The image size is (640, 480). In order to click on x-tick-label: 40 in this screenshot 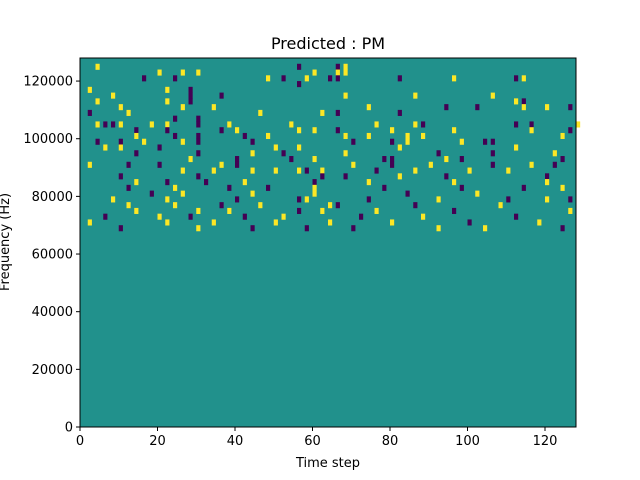, I will do `click(235, 441)`.